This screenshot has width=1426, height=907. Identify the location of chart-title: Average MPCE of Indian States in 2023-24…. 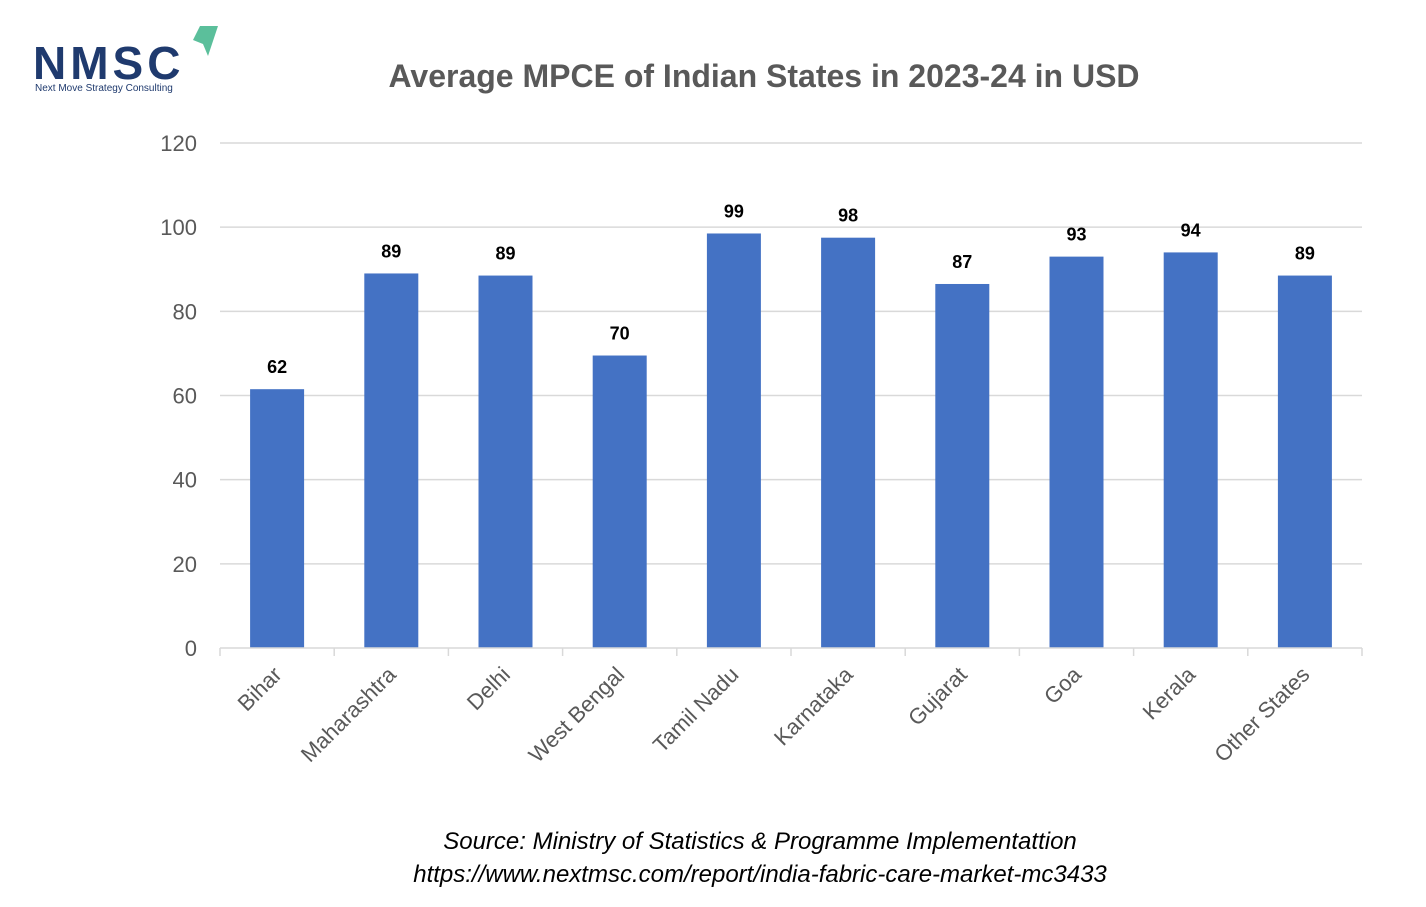
(763, 76).